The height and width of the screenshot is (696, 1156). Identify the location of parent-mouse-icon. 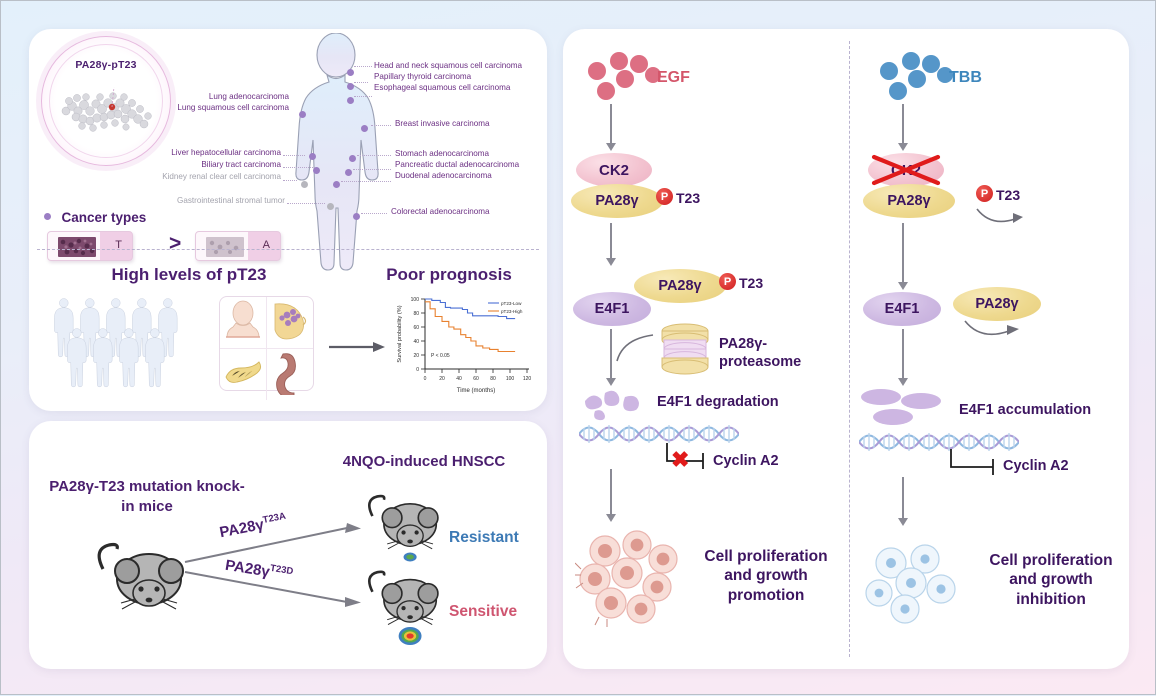
(140, 576).